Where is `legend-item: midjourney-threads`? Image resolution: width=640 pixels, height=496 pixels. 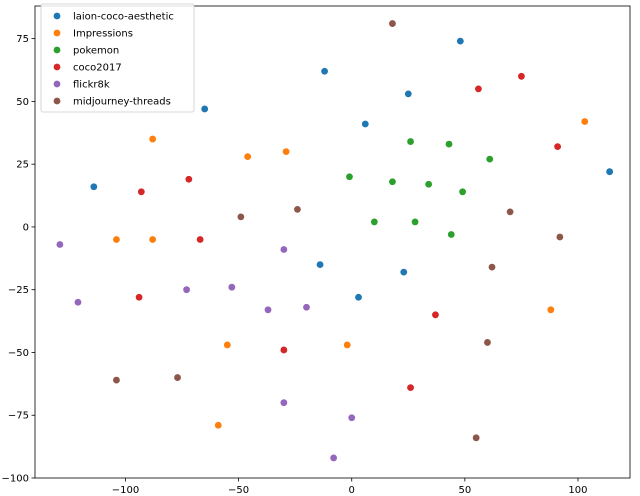 legend-item: midjourney-threads is located at coordinates (112, 102).